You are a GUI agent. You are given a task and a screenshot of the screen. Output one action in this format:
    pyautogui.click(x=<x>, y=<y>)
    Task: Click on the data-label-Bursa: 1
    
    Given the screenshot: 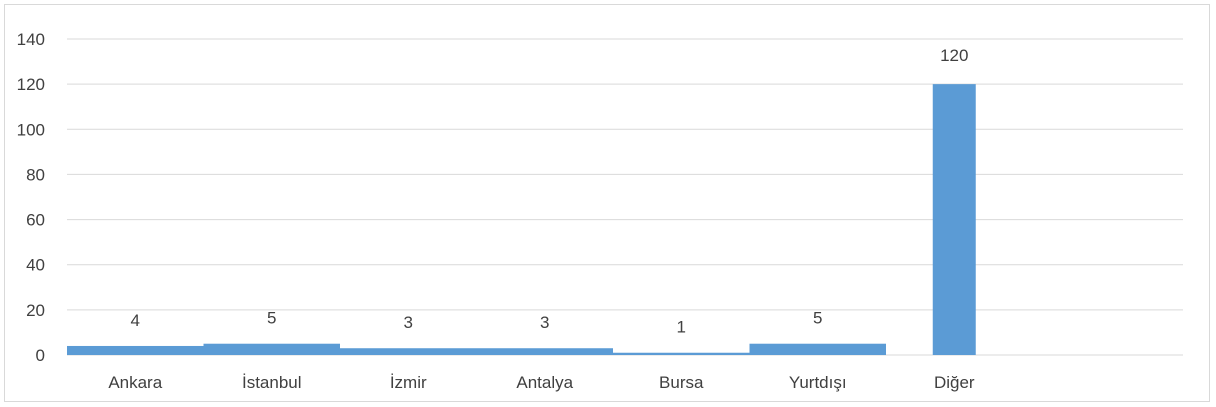 What is the action you would take?
    pyautogui.click(x=681, y=327)
    